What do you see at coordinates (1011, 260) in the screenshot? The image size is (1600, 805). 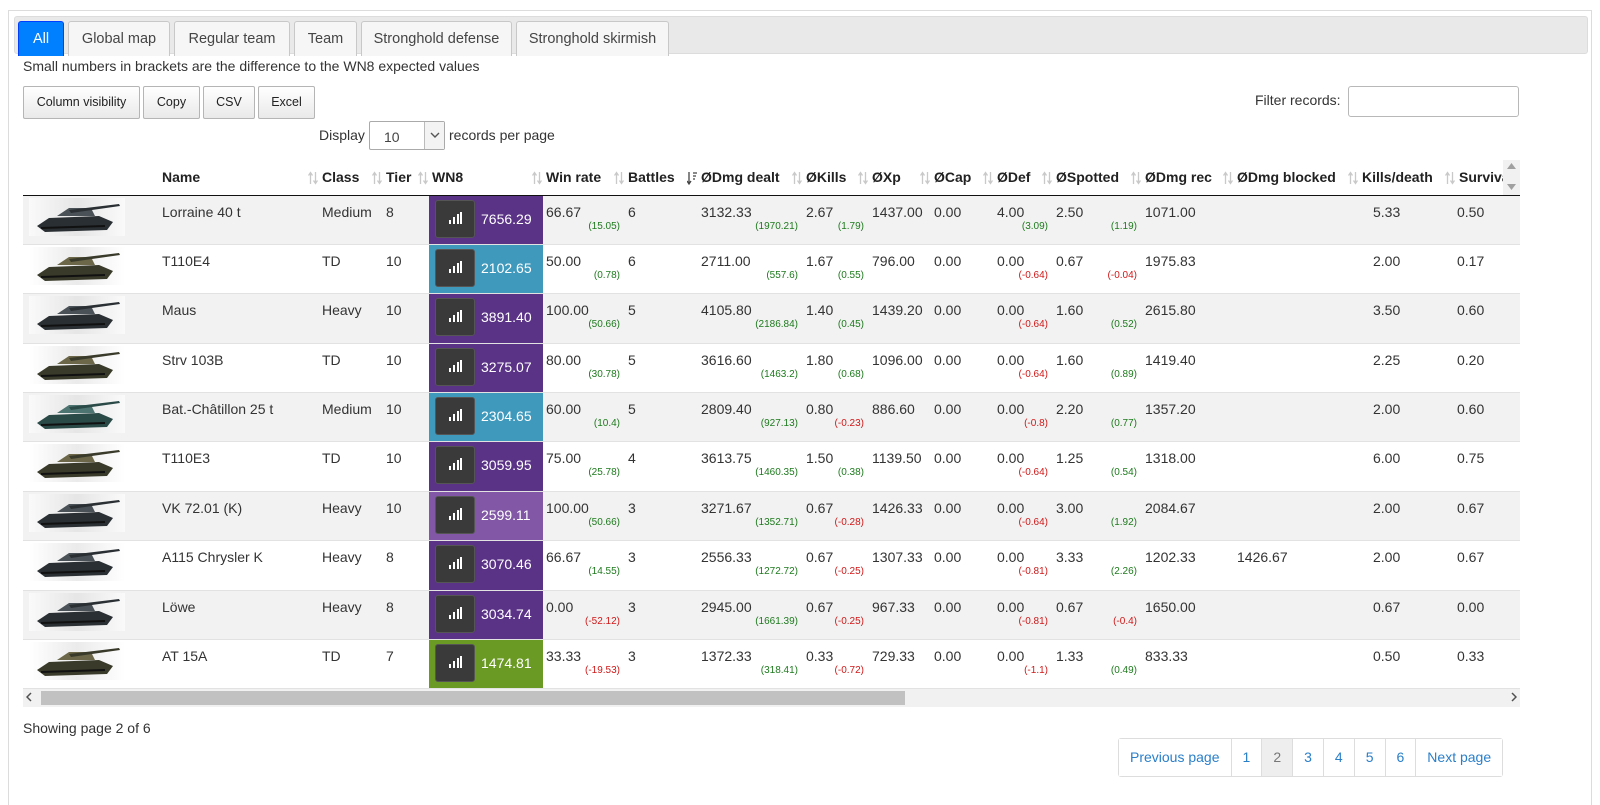 I see `def-value: 0.00` at bounding box center [1011, 260].